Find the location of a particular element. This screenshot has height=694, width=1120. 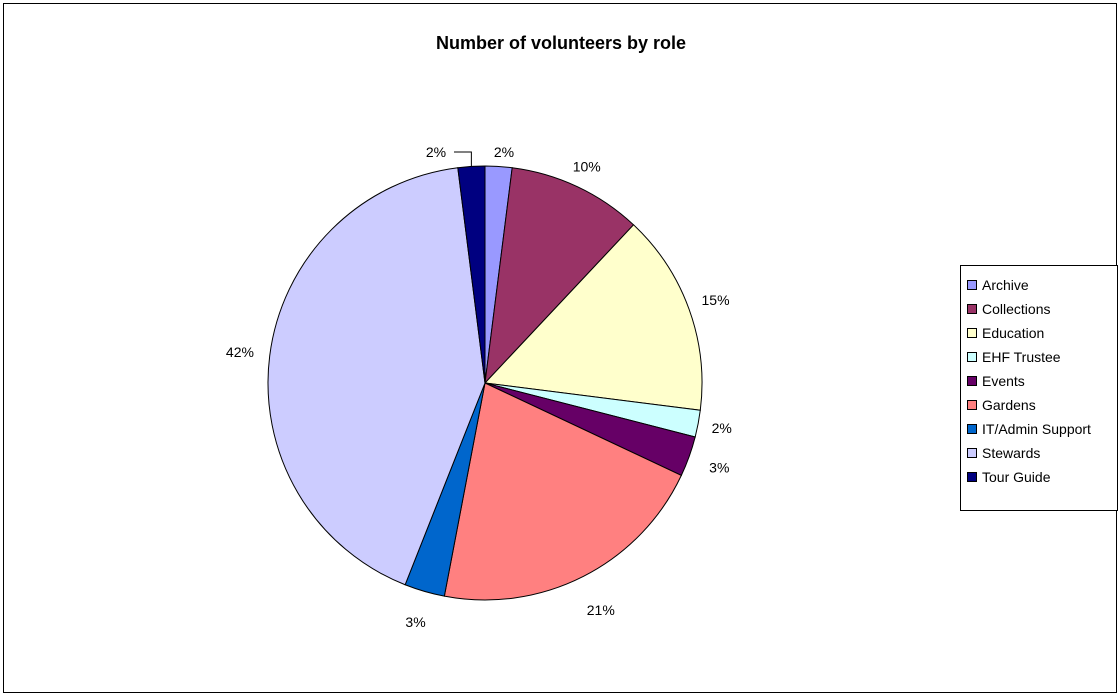

legend-item: Archive is located at coordinates (1042, 285).